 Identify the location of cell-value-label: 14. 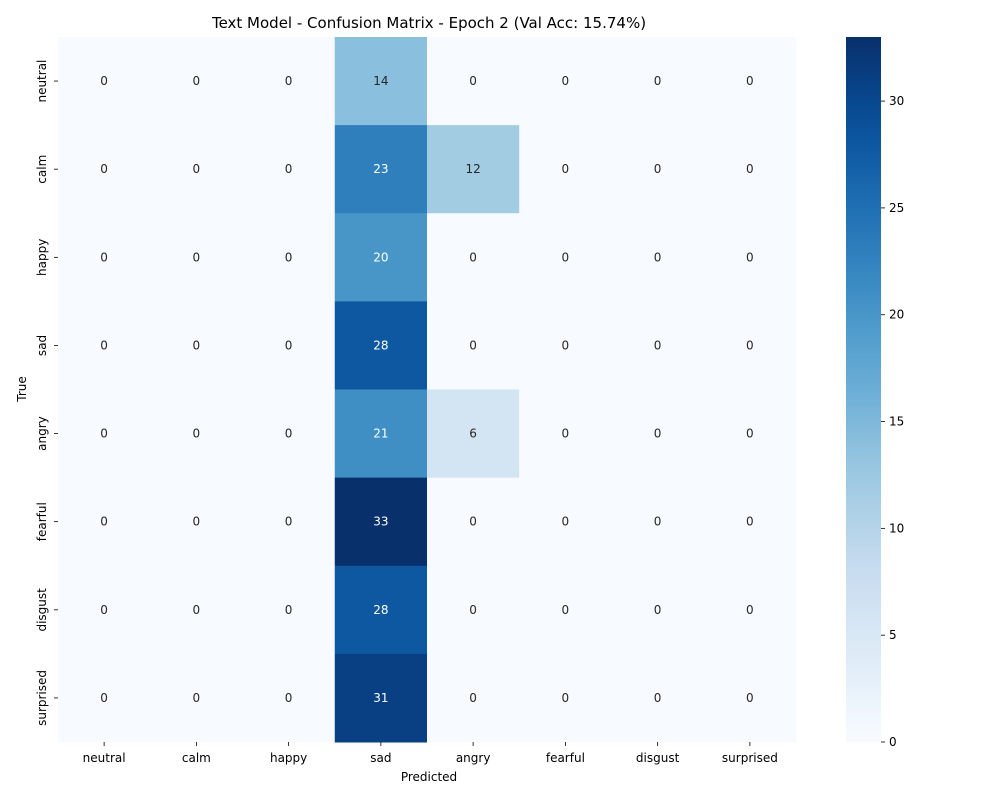
(380, 81).